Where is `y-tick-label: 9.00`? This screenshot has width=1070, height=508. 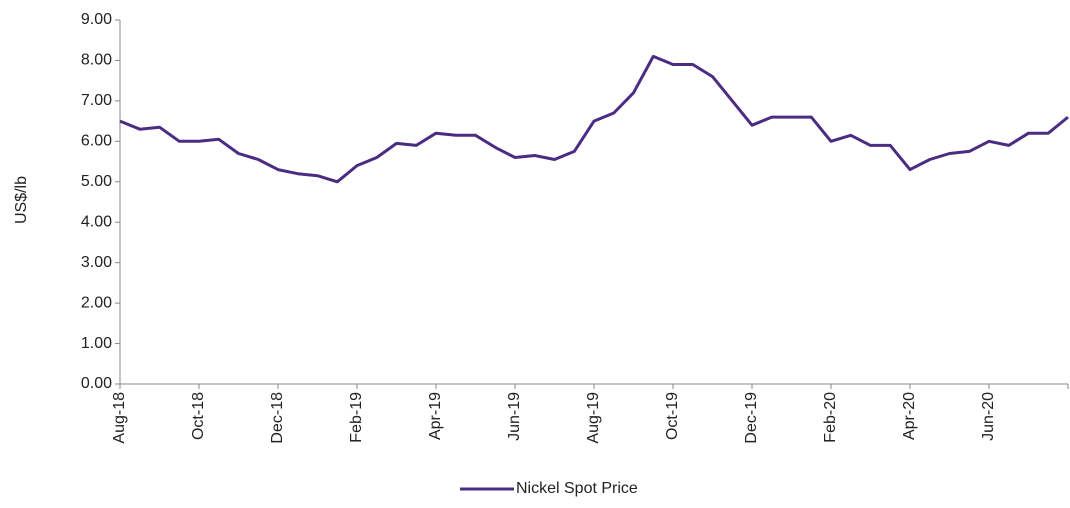 y-tick-label: 9.00 is located at coordinates (96, 19).